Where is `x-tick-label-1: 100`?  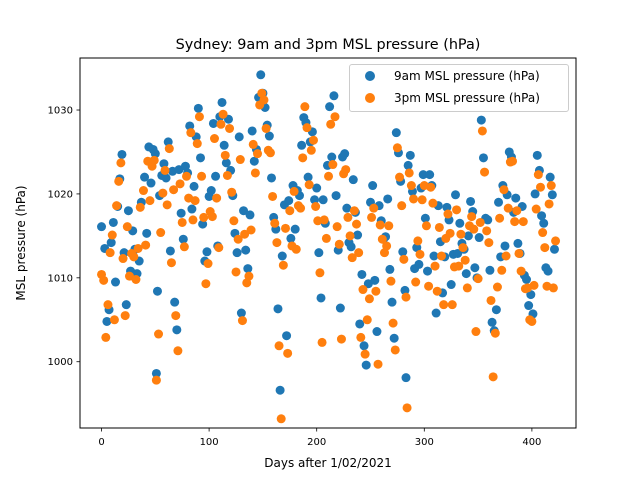
x-tick-label-1: 100 is located at coordinates (209, 442).